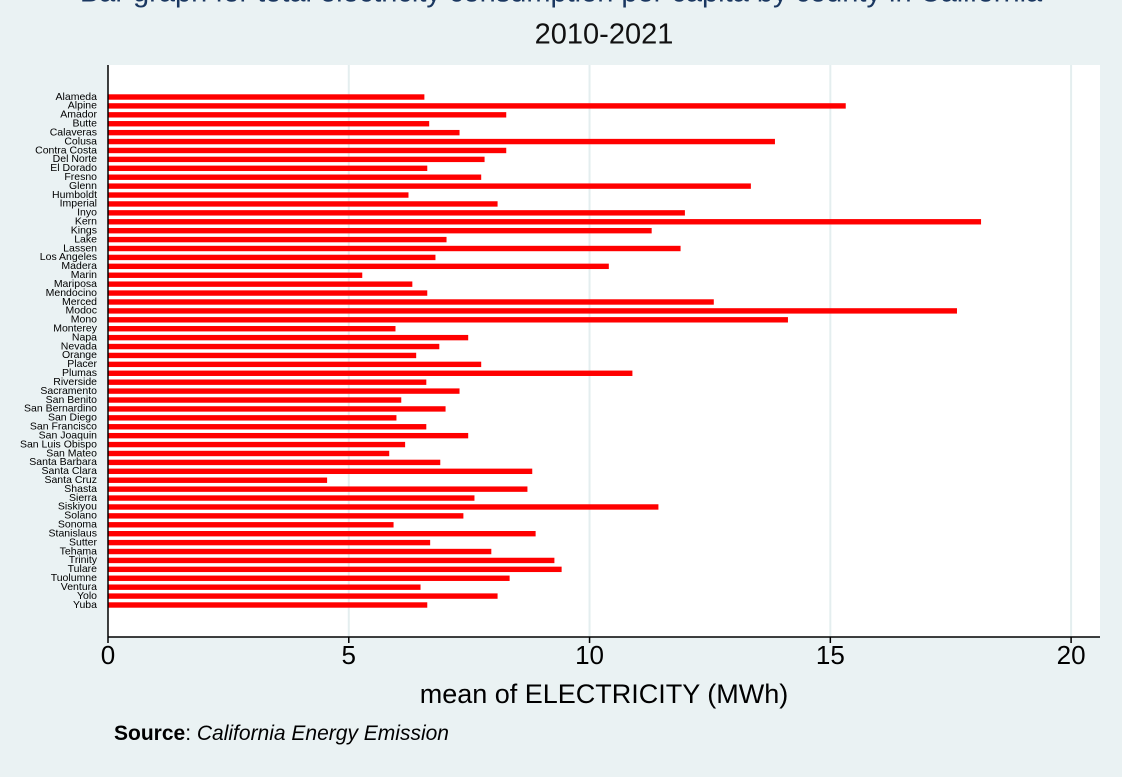 This screenshot has height=777, width=1122. What do you see at coordinates (58, 444) in the screenshot?
I see `y-tick-label: San Luis Obispo` at bounding box center [58, 444].